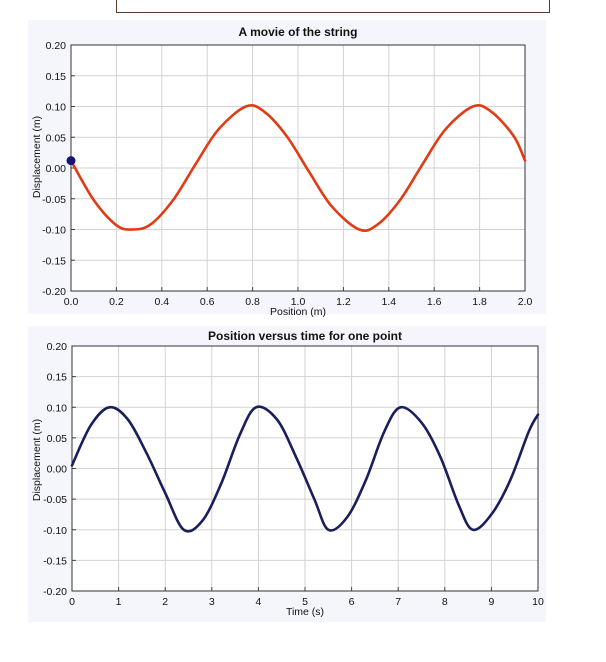  What do you see at coordinates (298, 32) in the screenshot?
I see `chart-title: A movie of the string` at bounding box center [298, 32].